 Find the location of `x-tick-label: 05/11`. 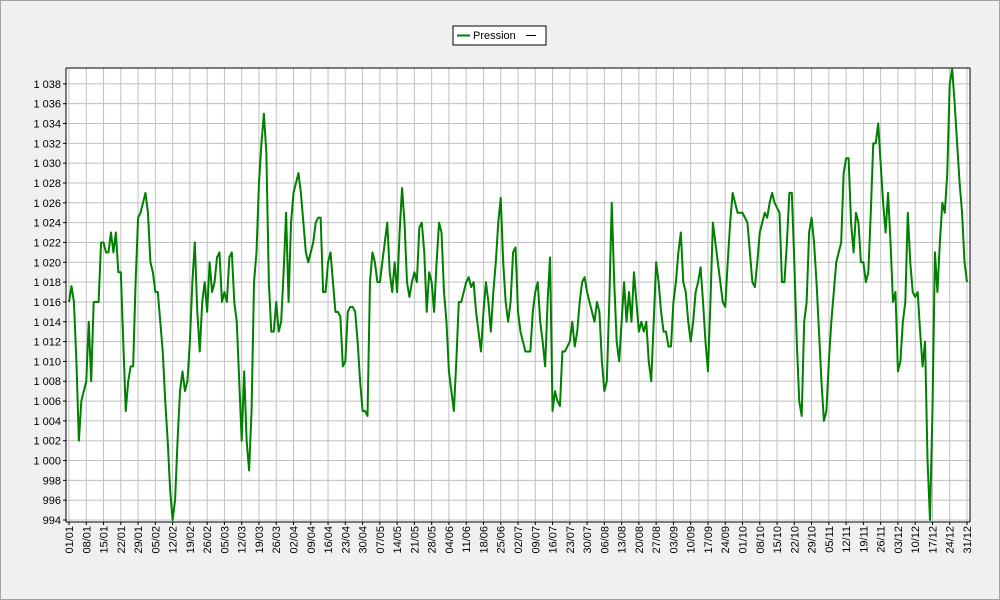

x-tick-label: 05/11 is located at coordinates (830, 539).